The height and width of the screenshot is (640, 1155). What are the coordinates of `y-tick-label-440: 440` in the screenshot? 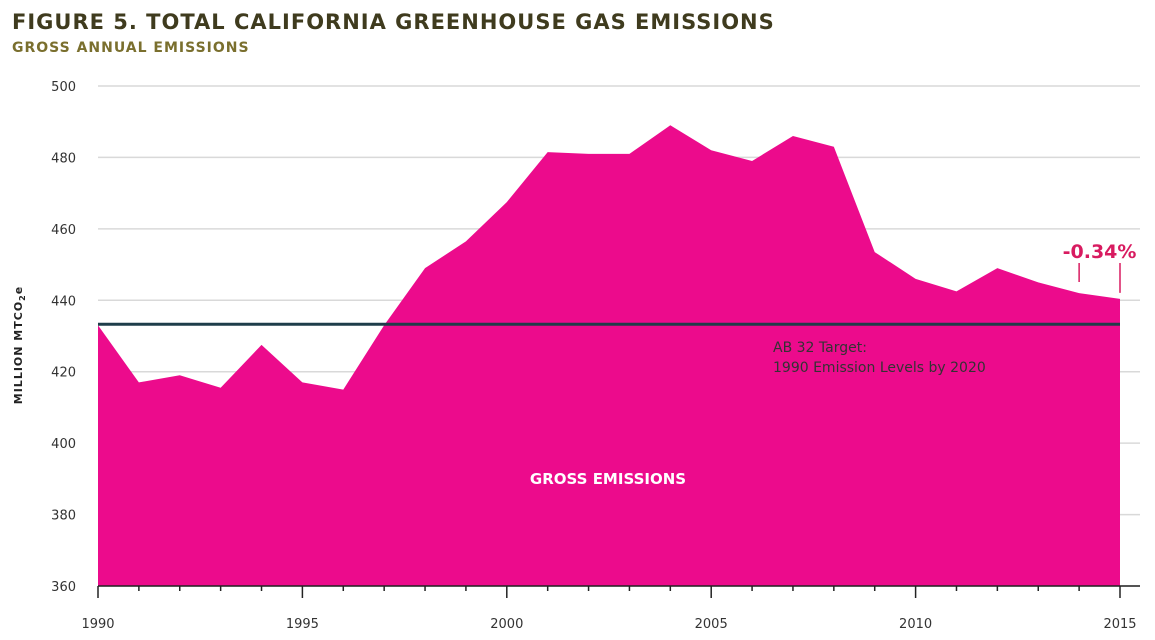 It's located at (63, 301).